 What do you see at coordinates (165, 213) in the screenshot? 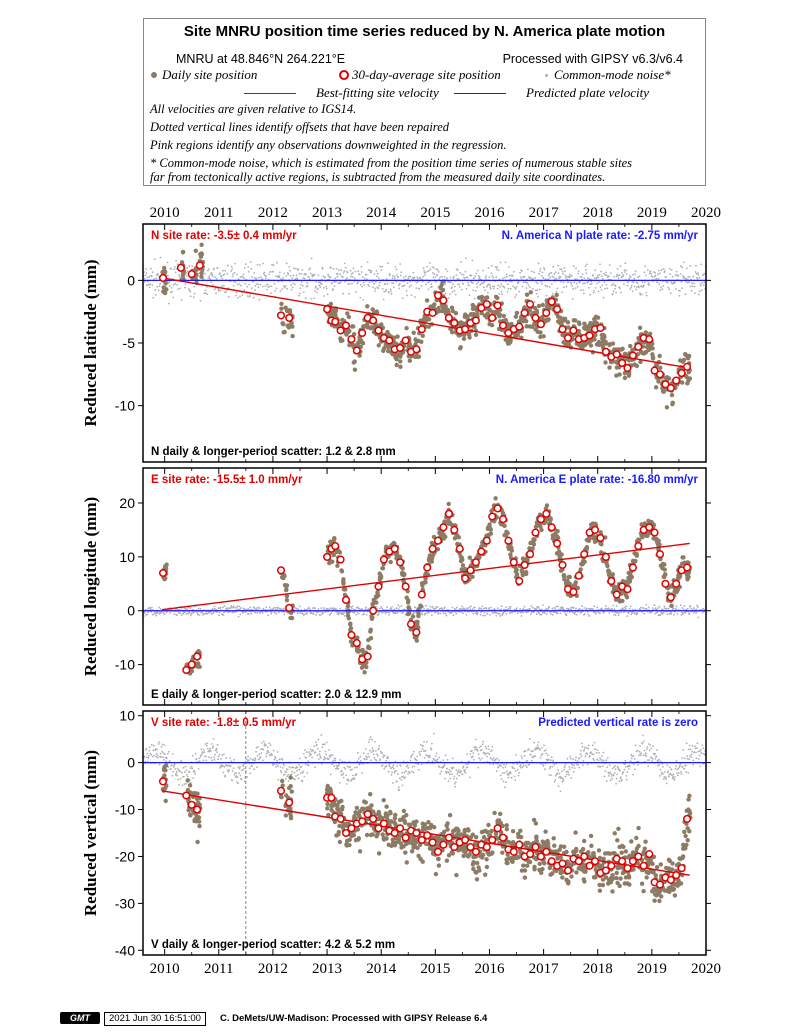
I see `x-tick-label-top: 2010` at bounding box center [165, 213].